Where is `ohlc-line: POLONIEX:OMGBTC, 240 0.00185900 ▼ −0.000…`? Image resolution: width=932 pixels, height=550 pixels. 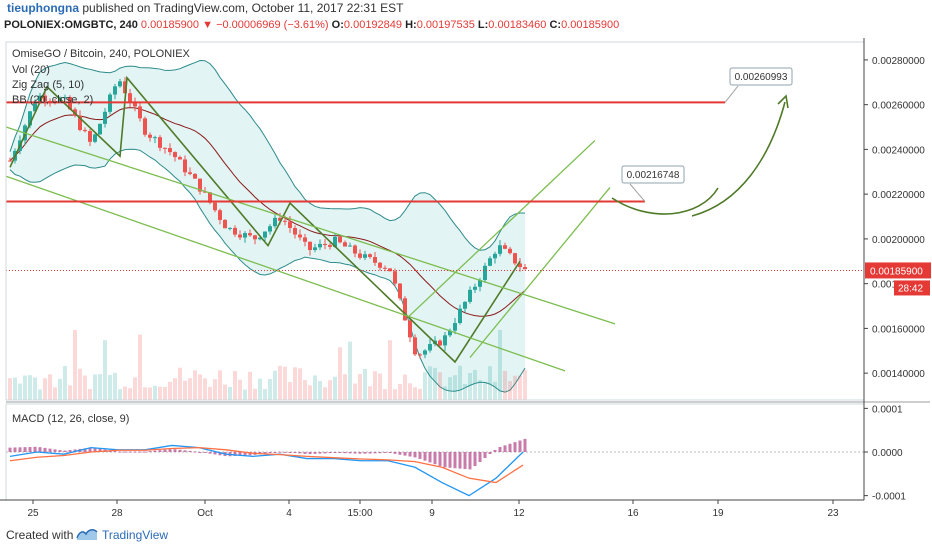
ohlc-line: POLONIEX:OMGBTC, 240 0.00185900 ▼ −0.000… is located at coordinates (311, 25).